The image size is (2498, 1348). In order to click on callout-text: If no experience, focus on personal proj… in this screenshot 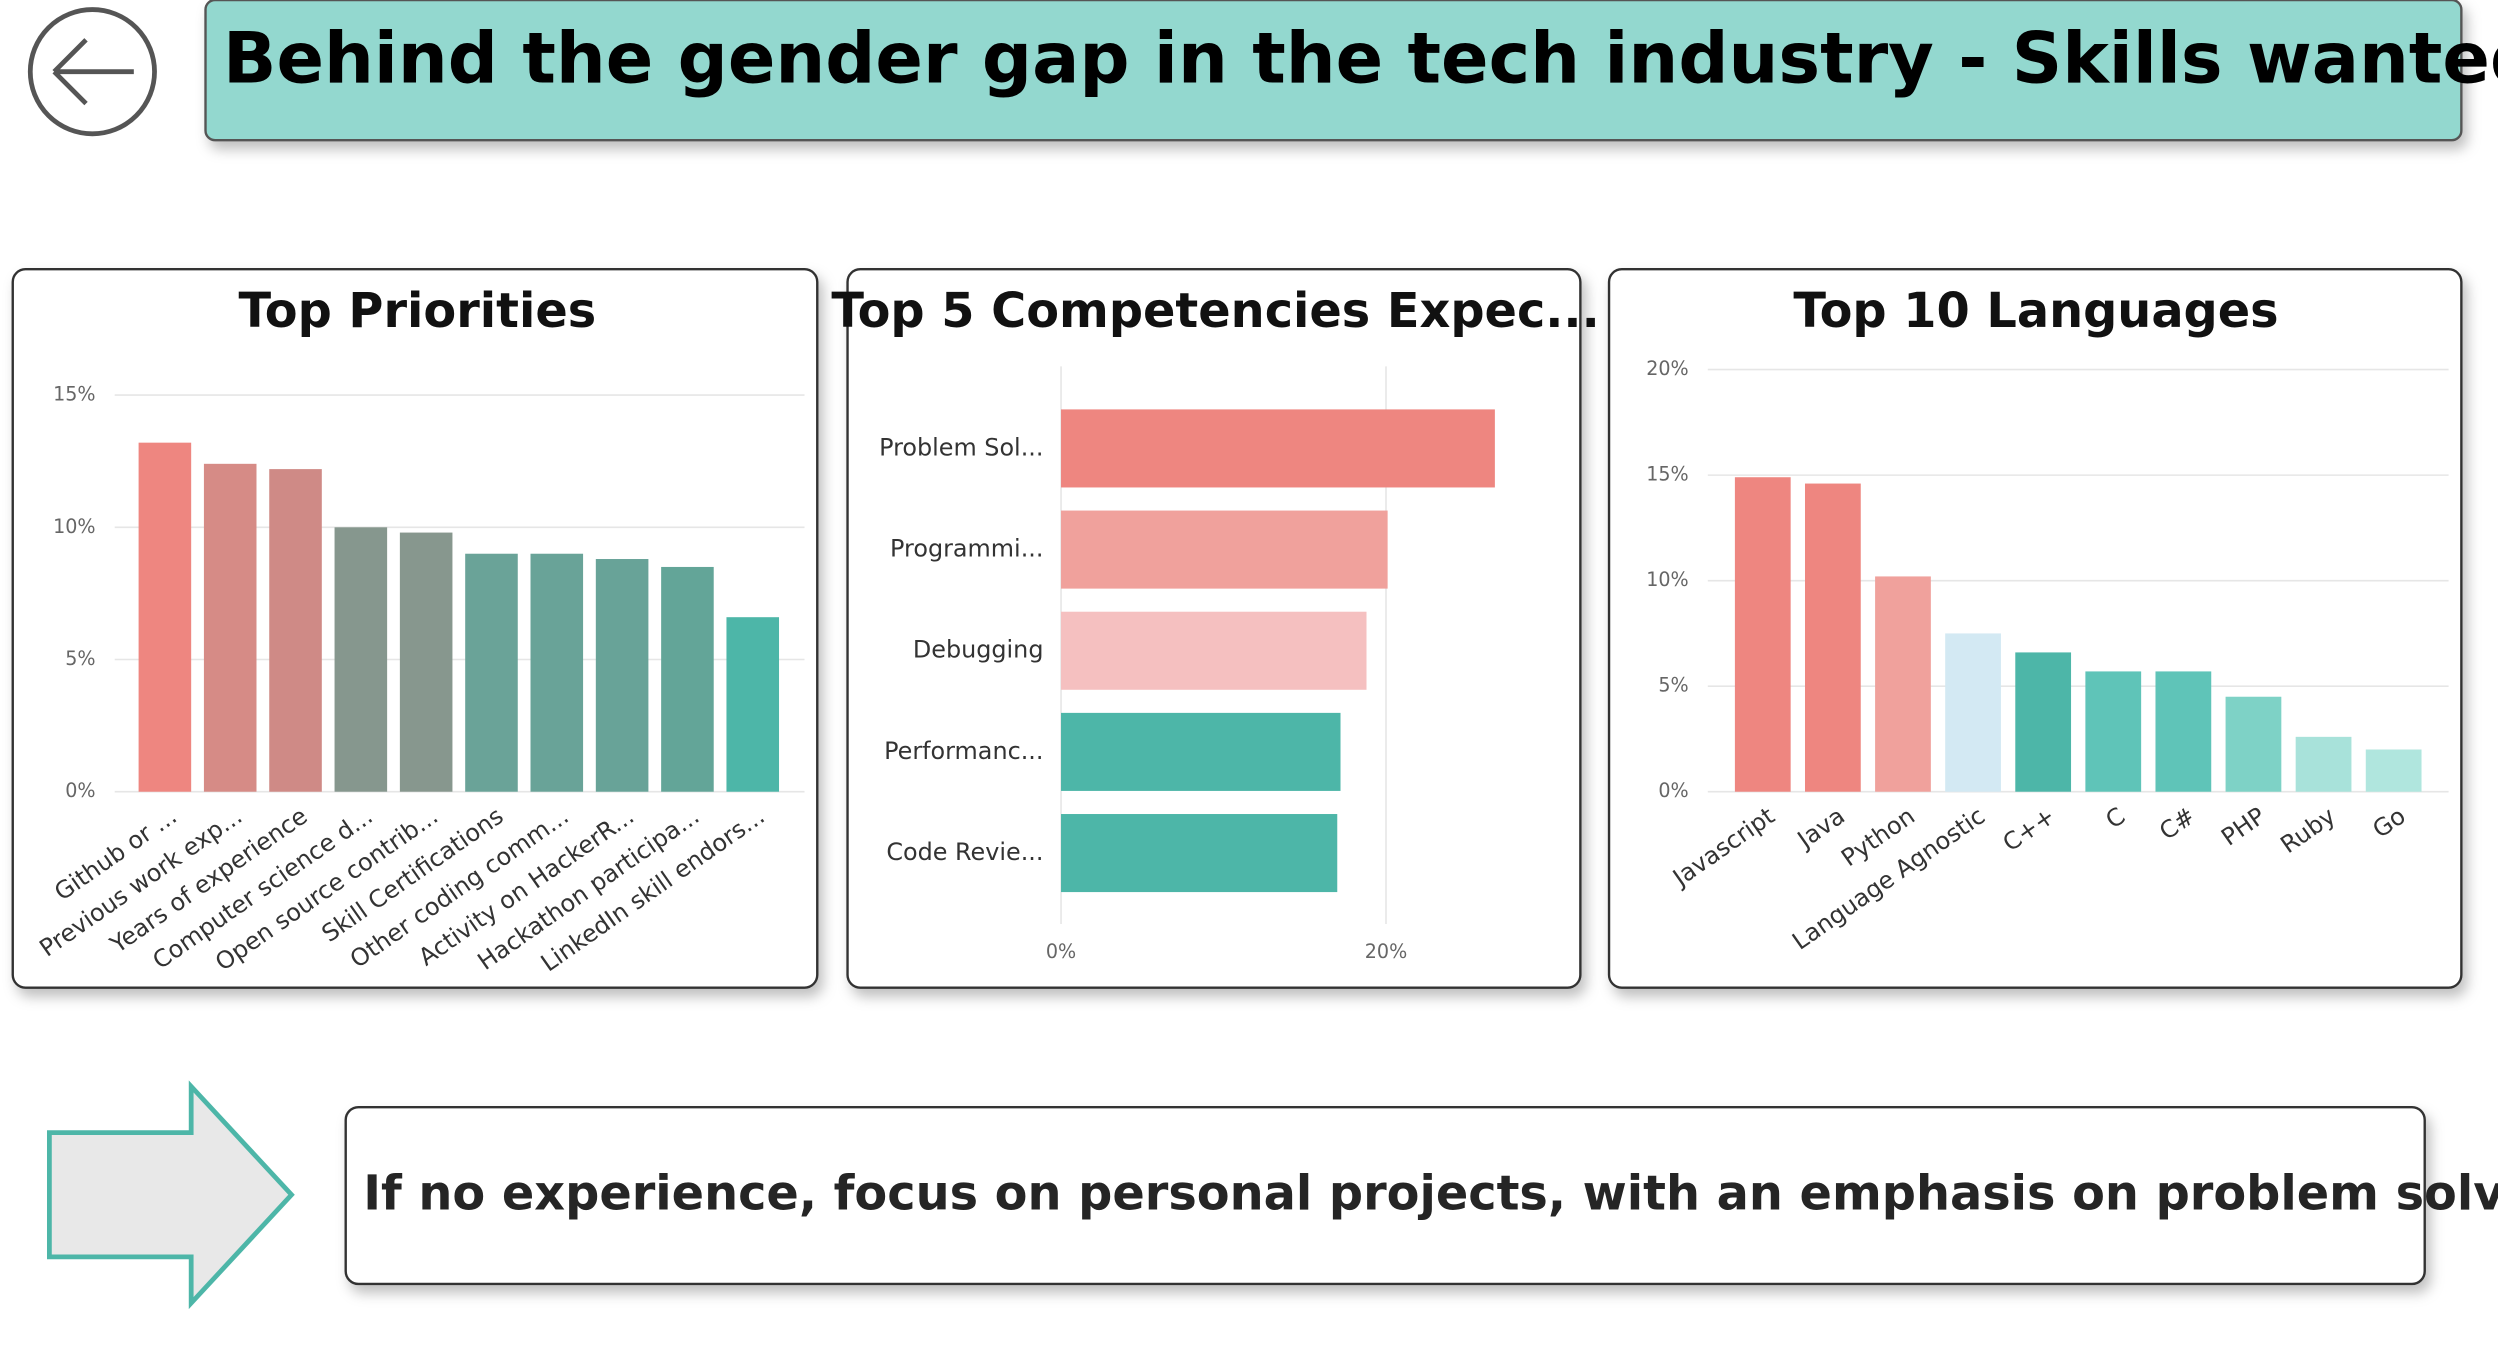, I will do `click(1430, 1193)`.